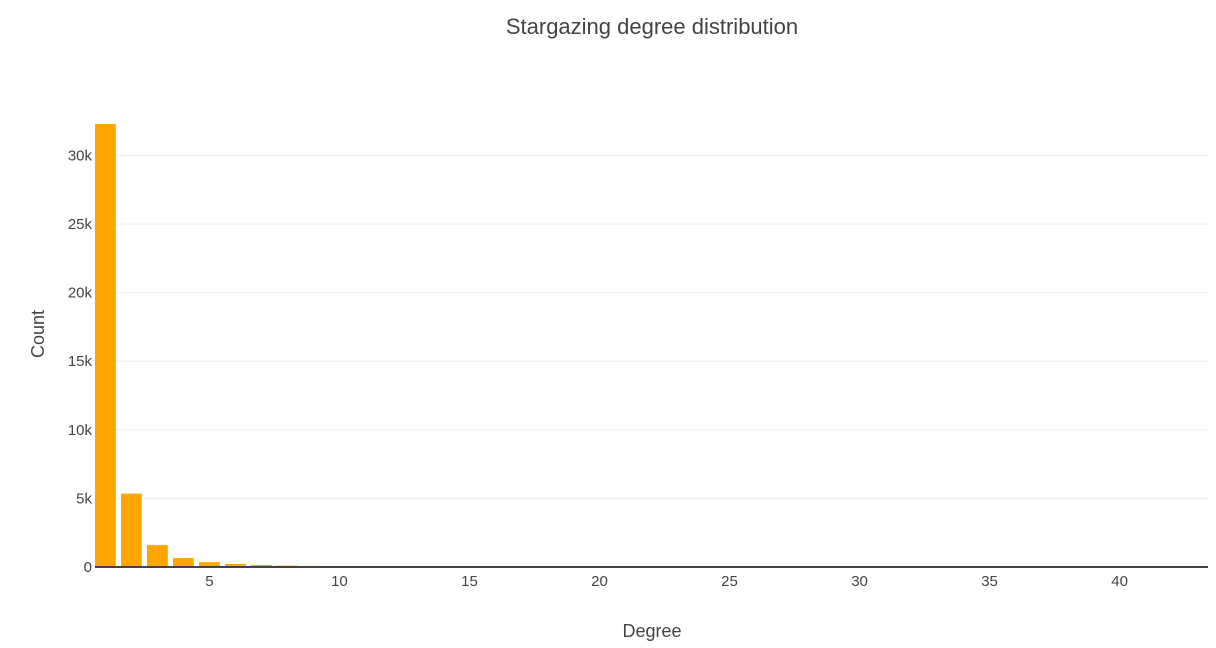 The height and width of the screenshot is (648, 1216). What do you see at coordinates (88, 567) in the screenshot?
I see `y-tick-label: 0` at bounding box center [88, 567].